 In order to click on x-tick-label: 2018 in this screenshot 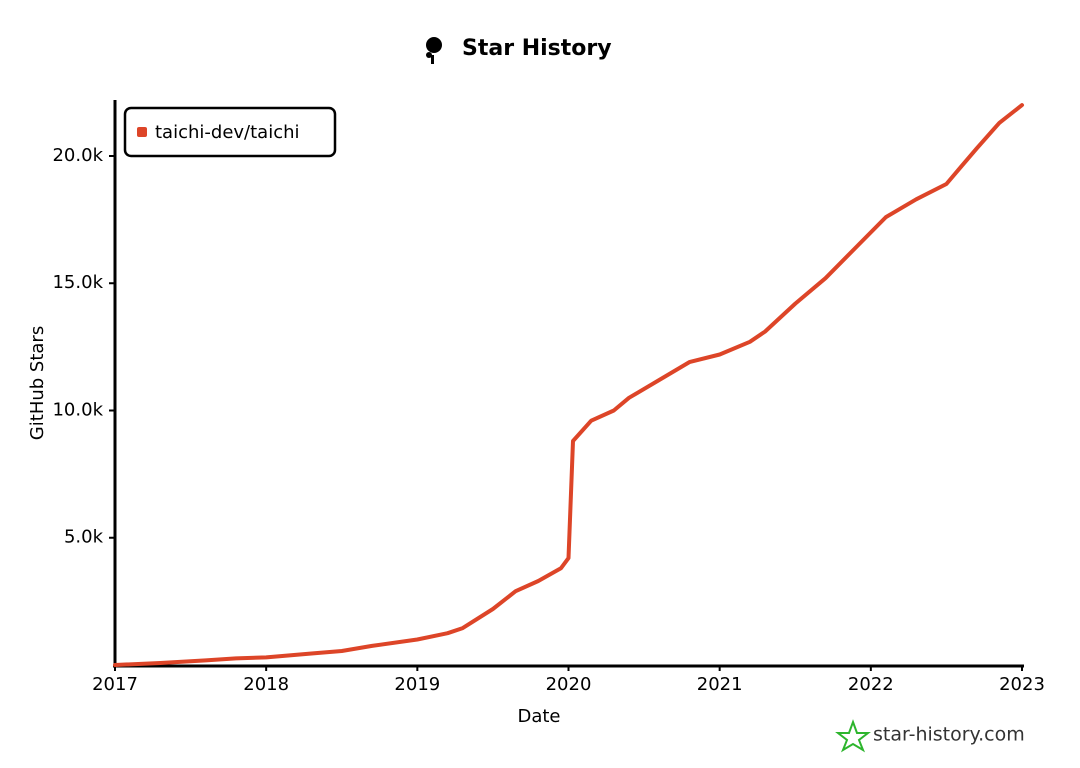, I will do `click(266, 684)`.